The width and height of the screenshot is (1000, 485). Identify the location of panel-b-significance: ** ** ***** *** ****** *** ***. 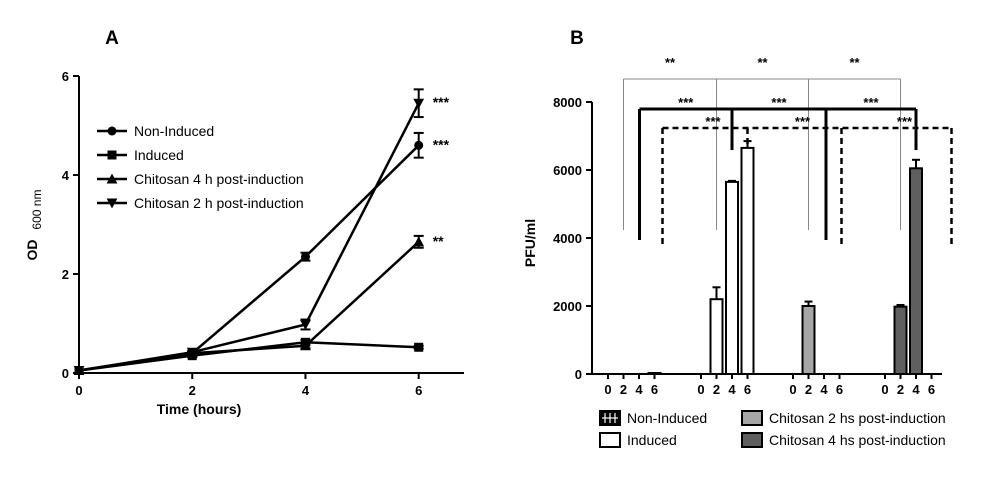
(788, 150).